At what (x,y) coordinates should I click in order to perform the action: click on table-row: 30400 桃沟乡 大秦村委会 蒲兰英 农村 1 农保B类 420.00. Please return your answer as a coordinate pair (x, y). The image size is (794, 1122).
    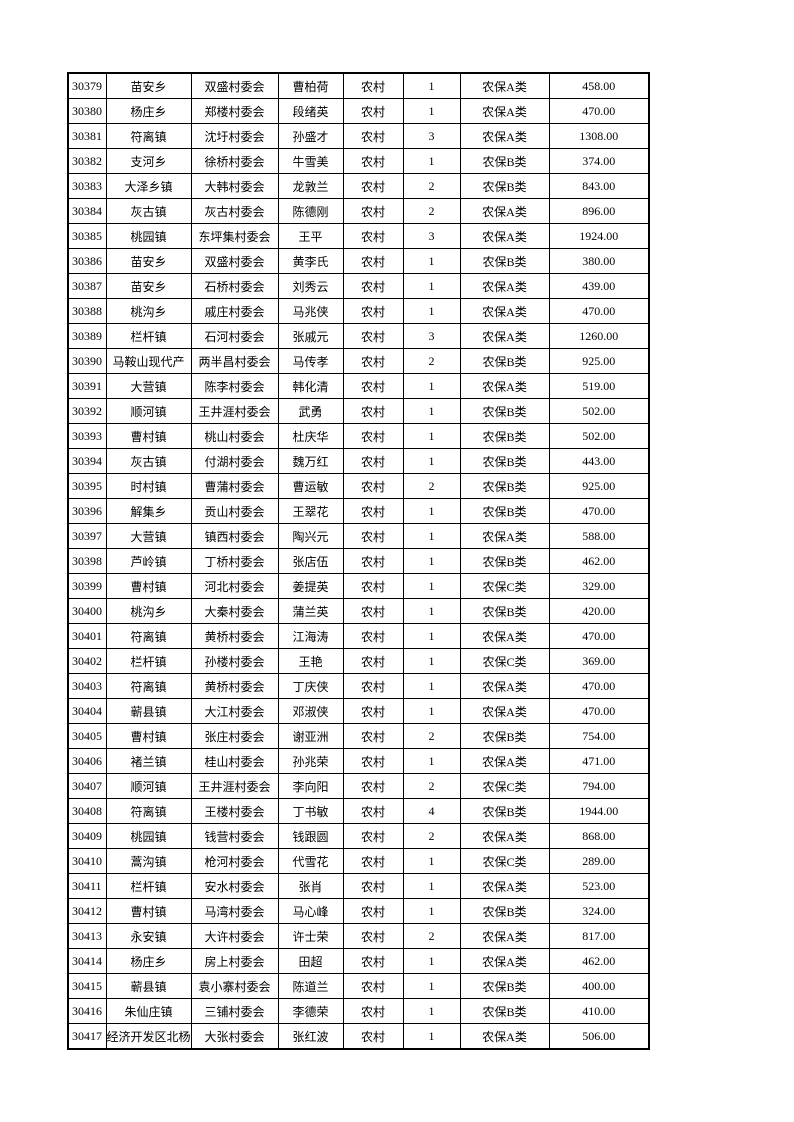
    Looking at the image, I should click on (358, 611).